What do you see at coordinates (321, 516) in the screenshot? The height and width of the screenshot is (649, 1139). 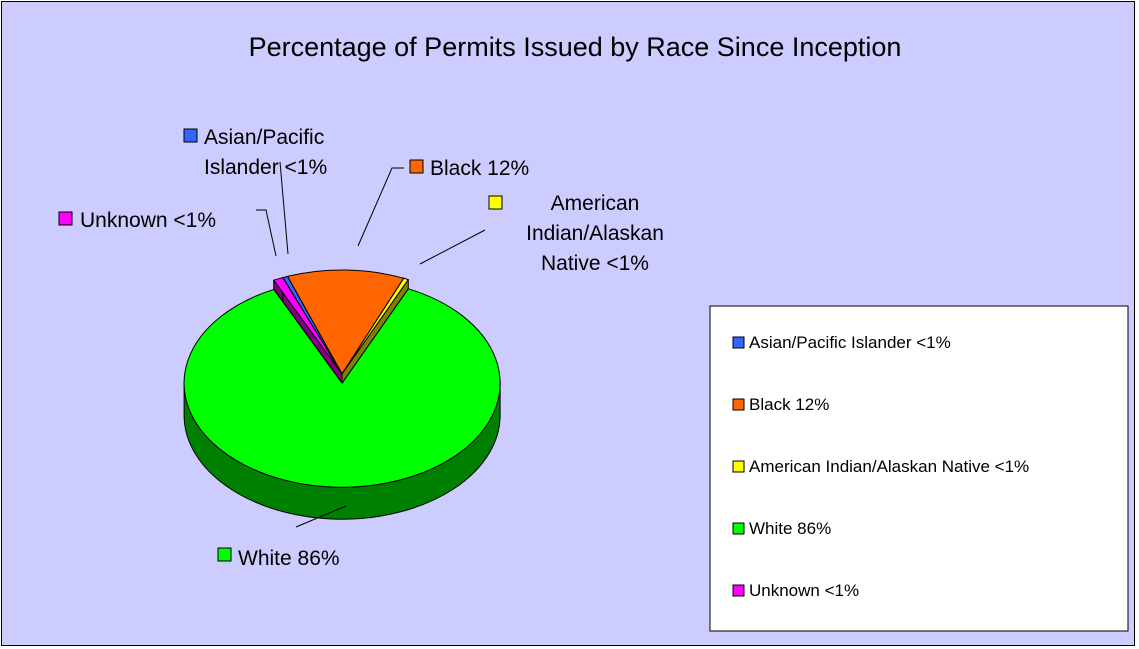 I see `leader-line-white` at bounding box center [321, 516].